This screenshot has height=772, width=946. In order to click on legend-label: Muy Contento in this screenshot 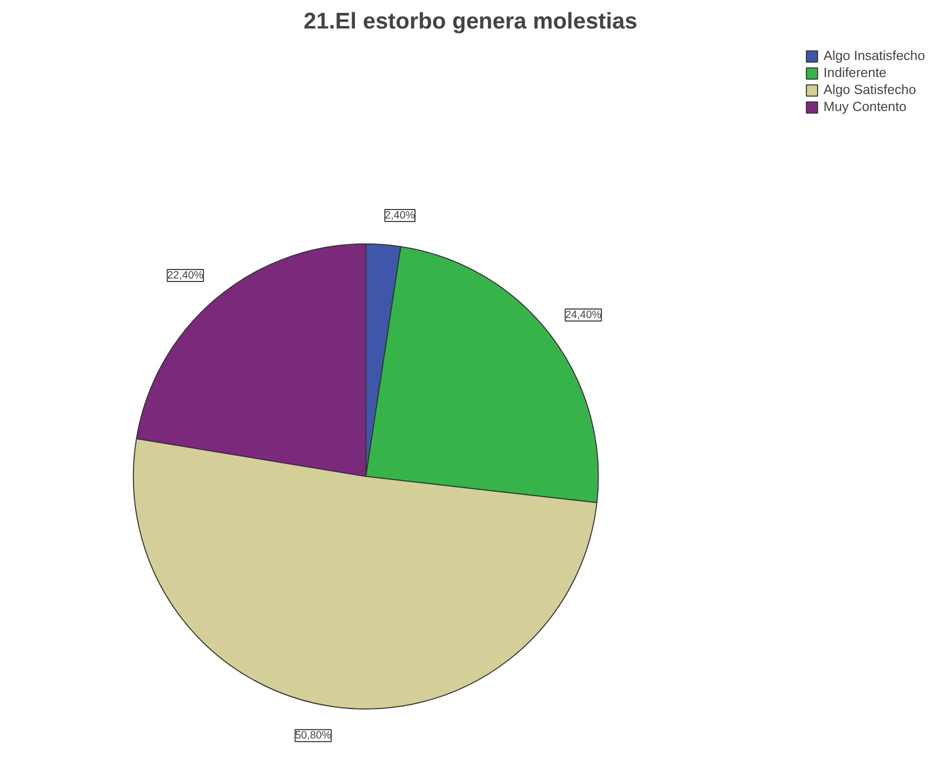, I will do `click(864, 106)`.